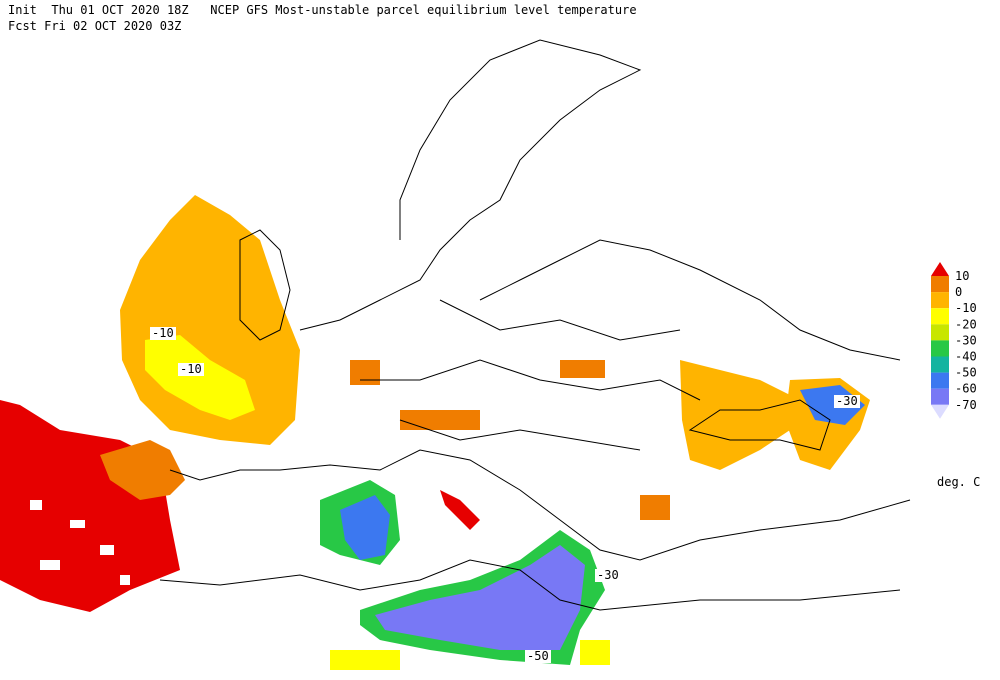 Image resolution: width=1000 pixels, height=680 pixels. I want to click on field-red, so click(90, 506).